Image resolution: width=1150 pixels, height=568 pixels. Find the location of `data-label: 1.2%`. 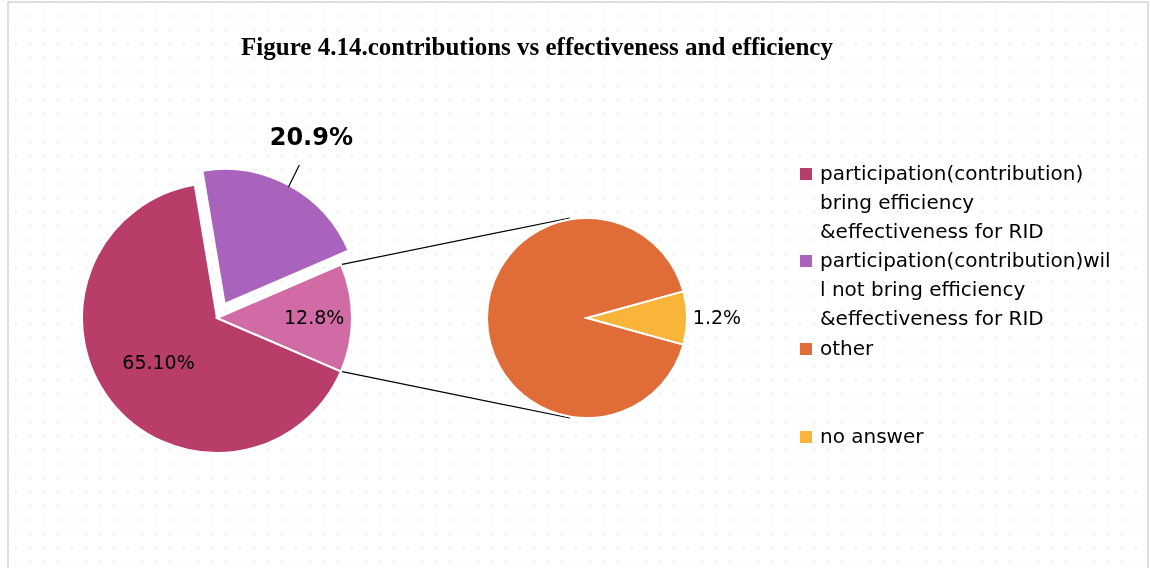

data-label: 1.2% is located at coordinates (717, 316).